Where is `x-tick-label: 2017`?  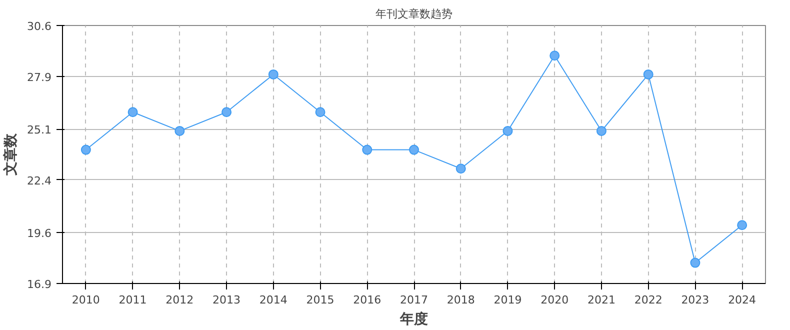
x-tick-label: 2017 is located at coordinates (414, 300).